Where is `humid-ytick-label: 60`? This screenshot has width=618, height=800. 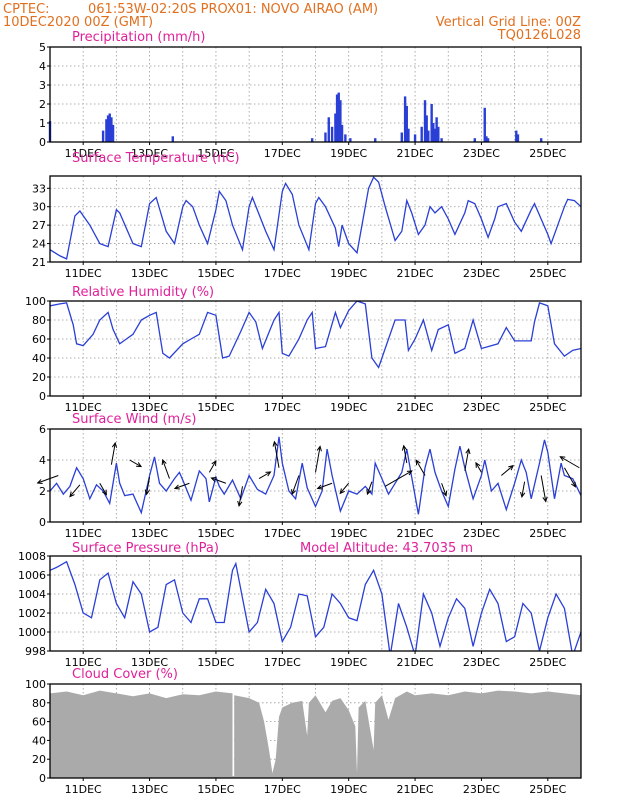
humid-ytick-label: 60 is located at coordinates (39, 339).